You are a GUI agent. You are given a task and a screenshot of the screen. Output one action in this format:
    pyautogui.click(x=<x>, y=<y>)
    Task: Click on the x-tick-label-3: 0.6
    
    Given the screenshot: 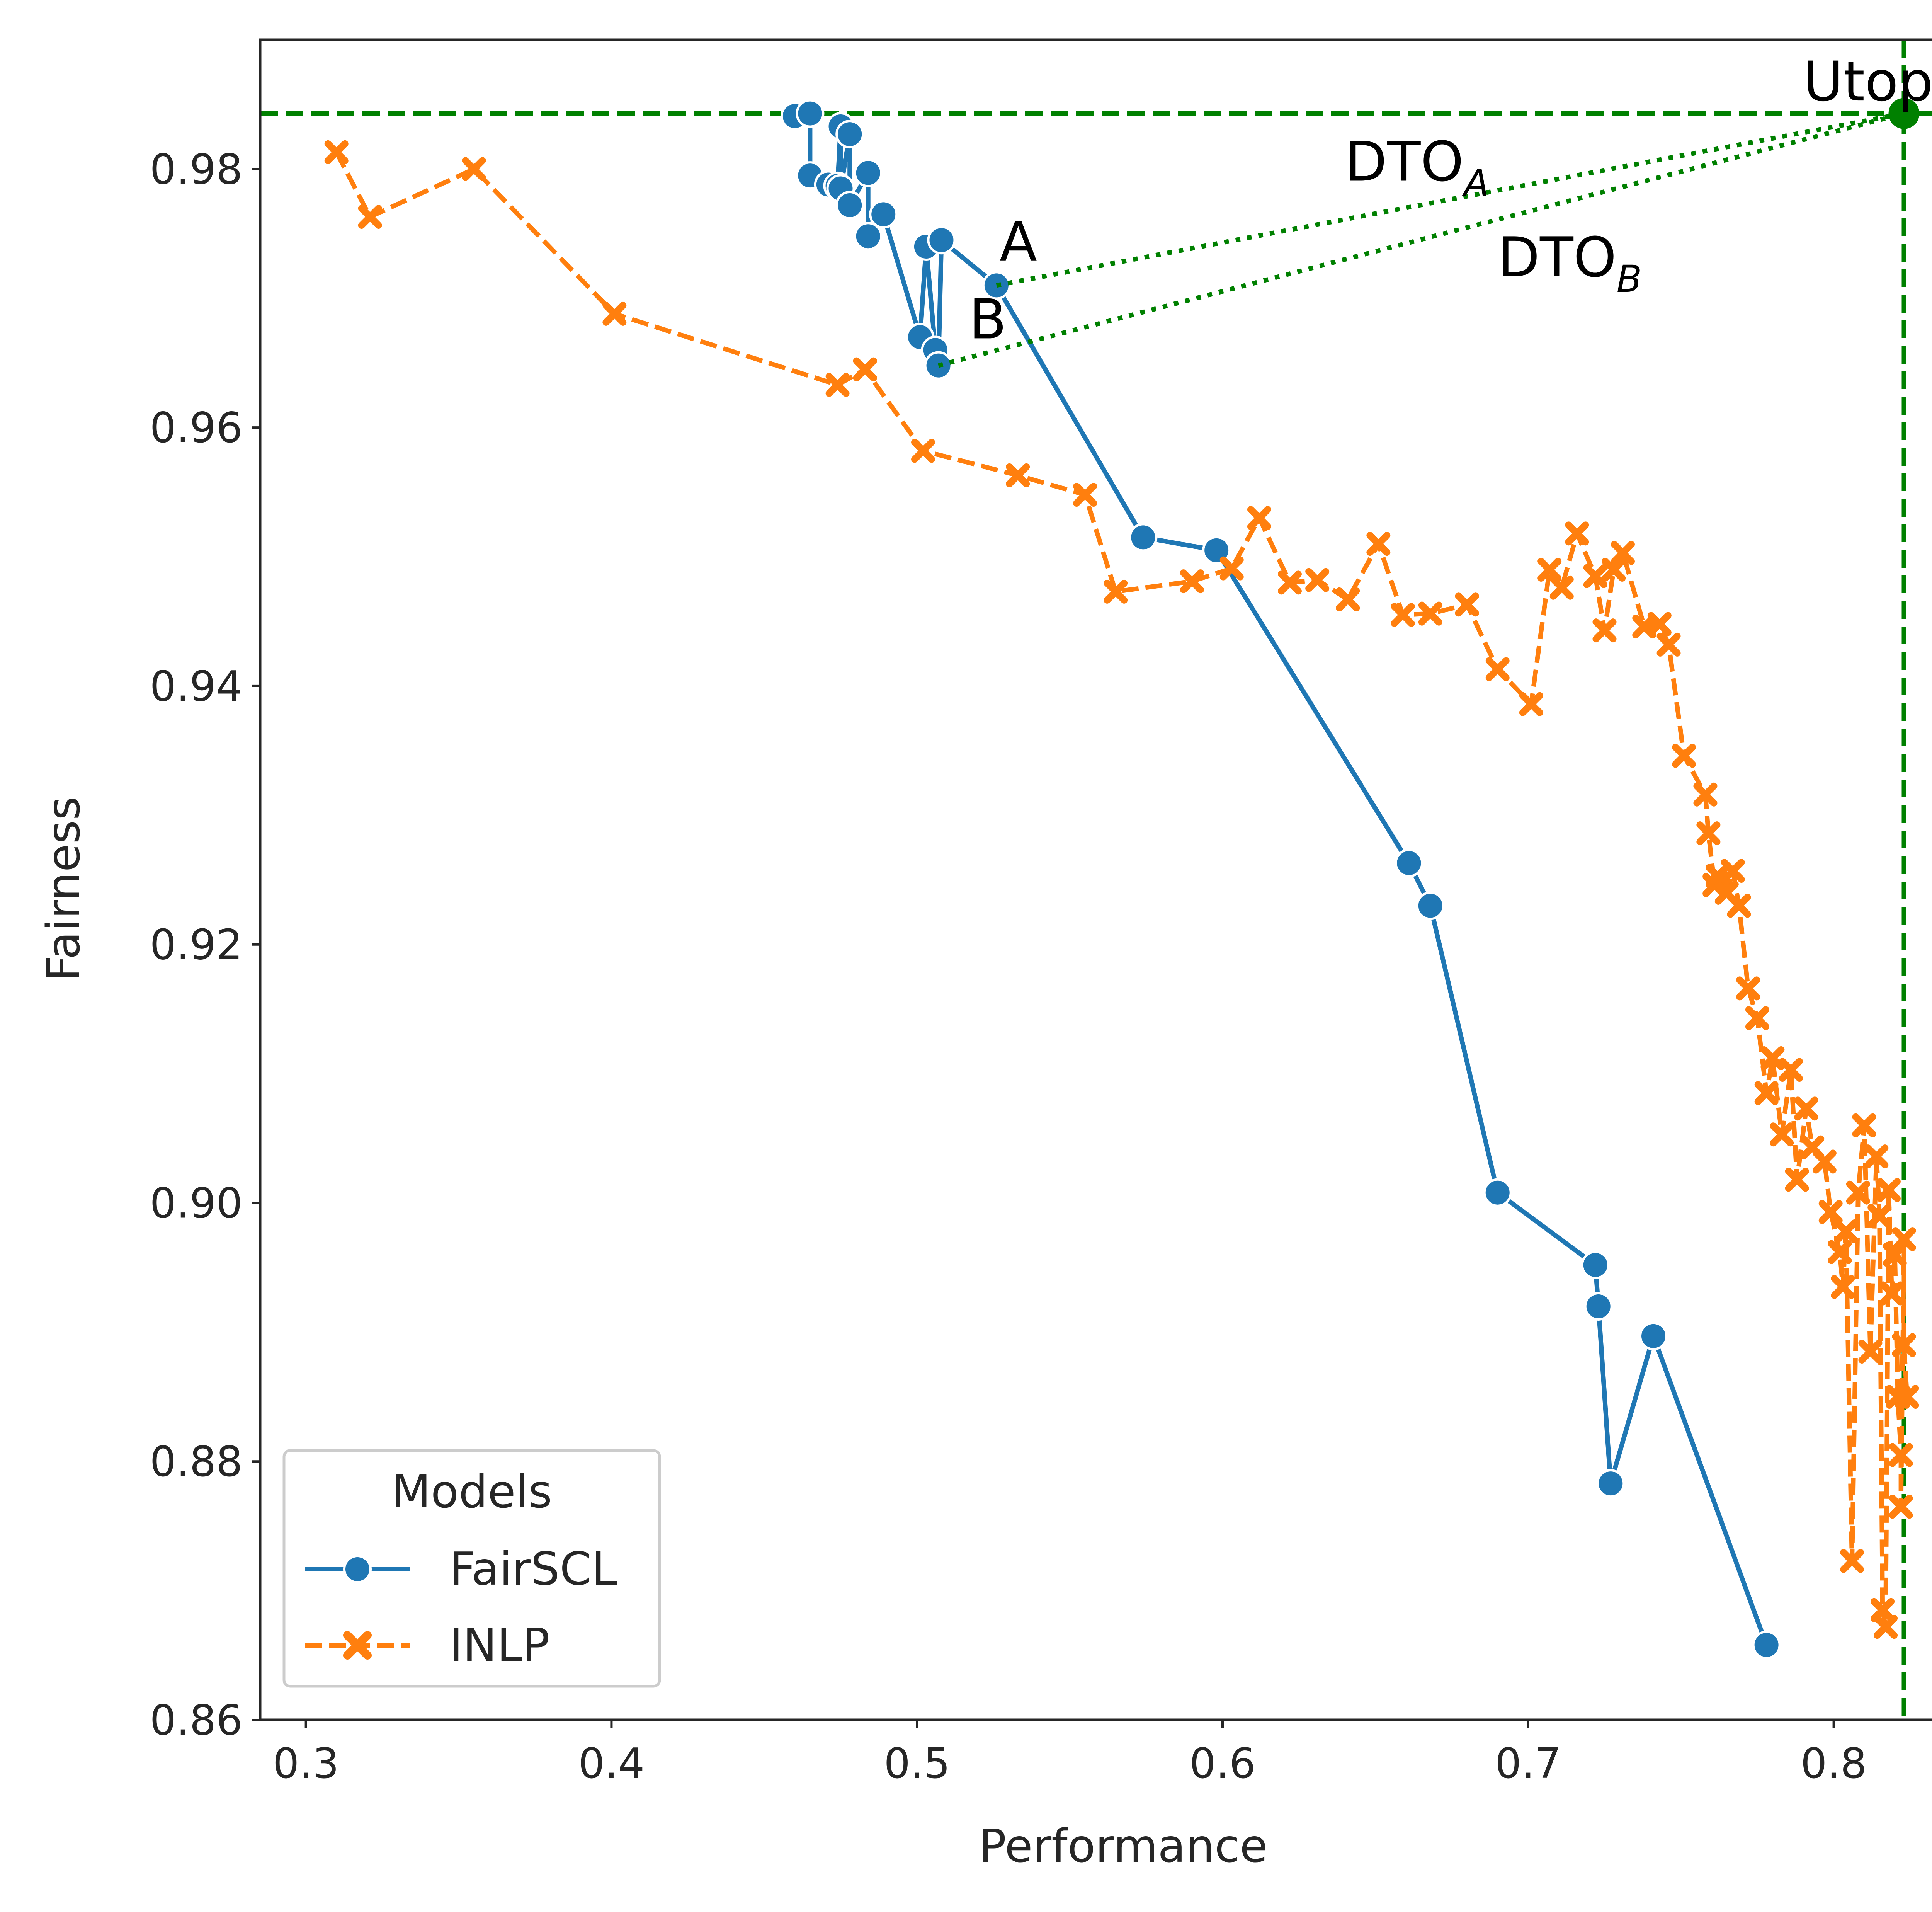 What is the action you would take?
    pyautogui.click(x=1222, y=1764)
    